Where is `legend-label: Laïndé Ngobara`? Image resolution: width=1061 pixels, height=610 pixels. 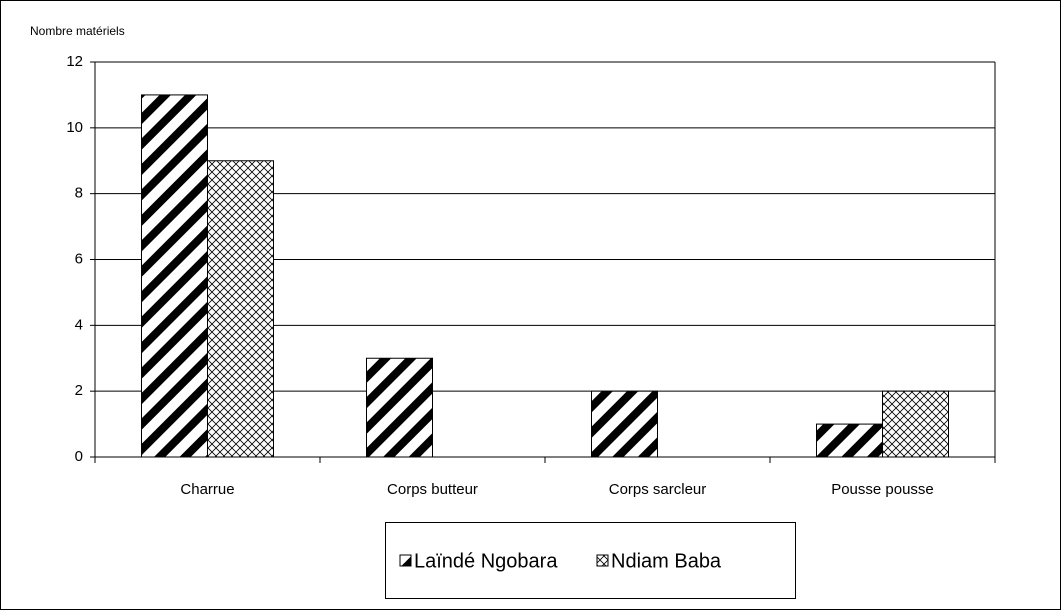
legend-label: Laïndé Ngobara is located at coordinates (486, 561).